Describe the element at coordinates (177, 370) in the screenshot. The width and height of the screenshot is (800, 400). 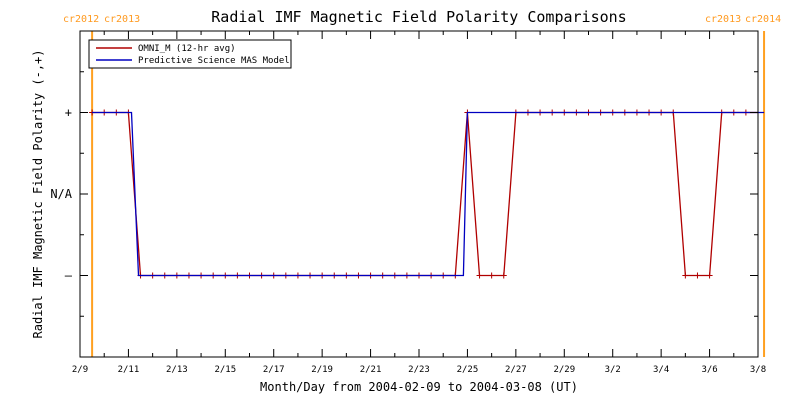
I see `x-tick-label: 2/13` at that location.